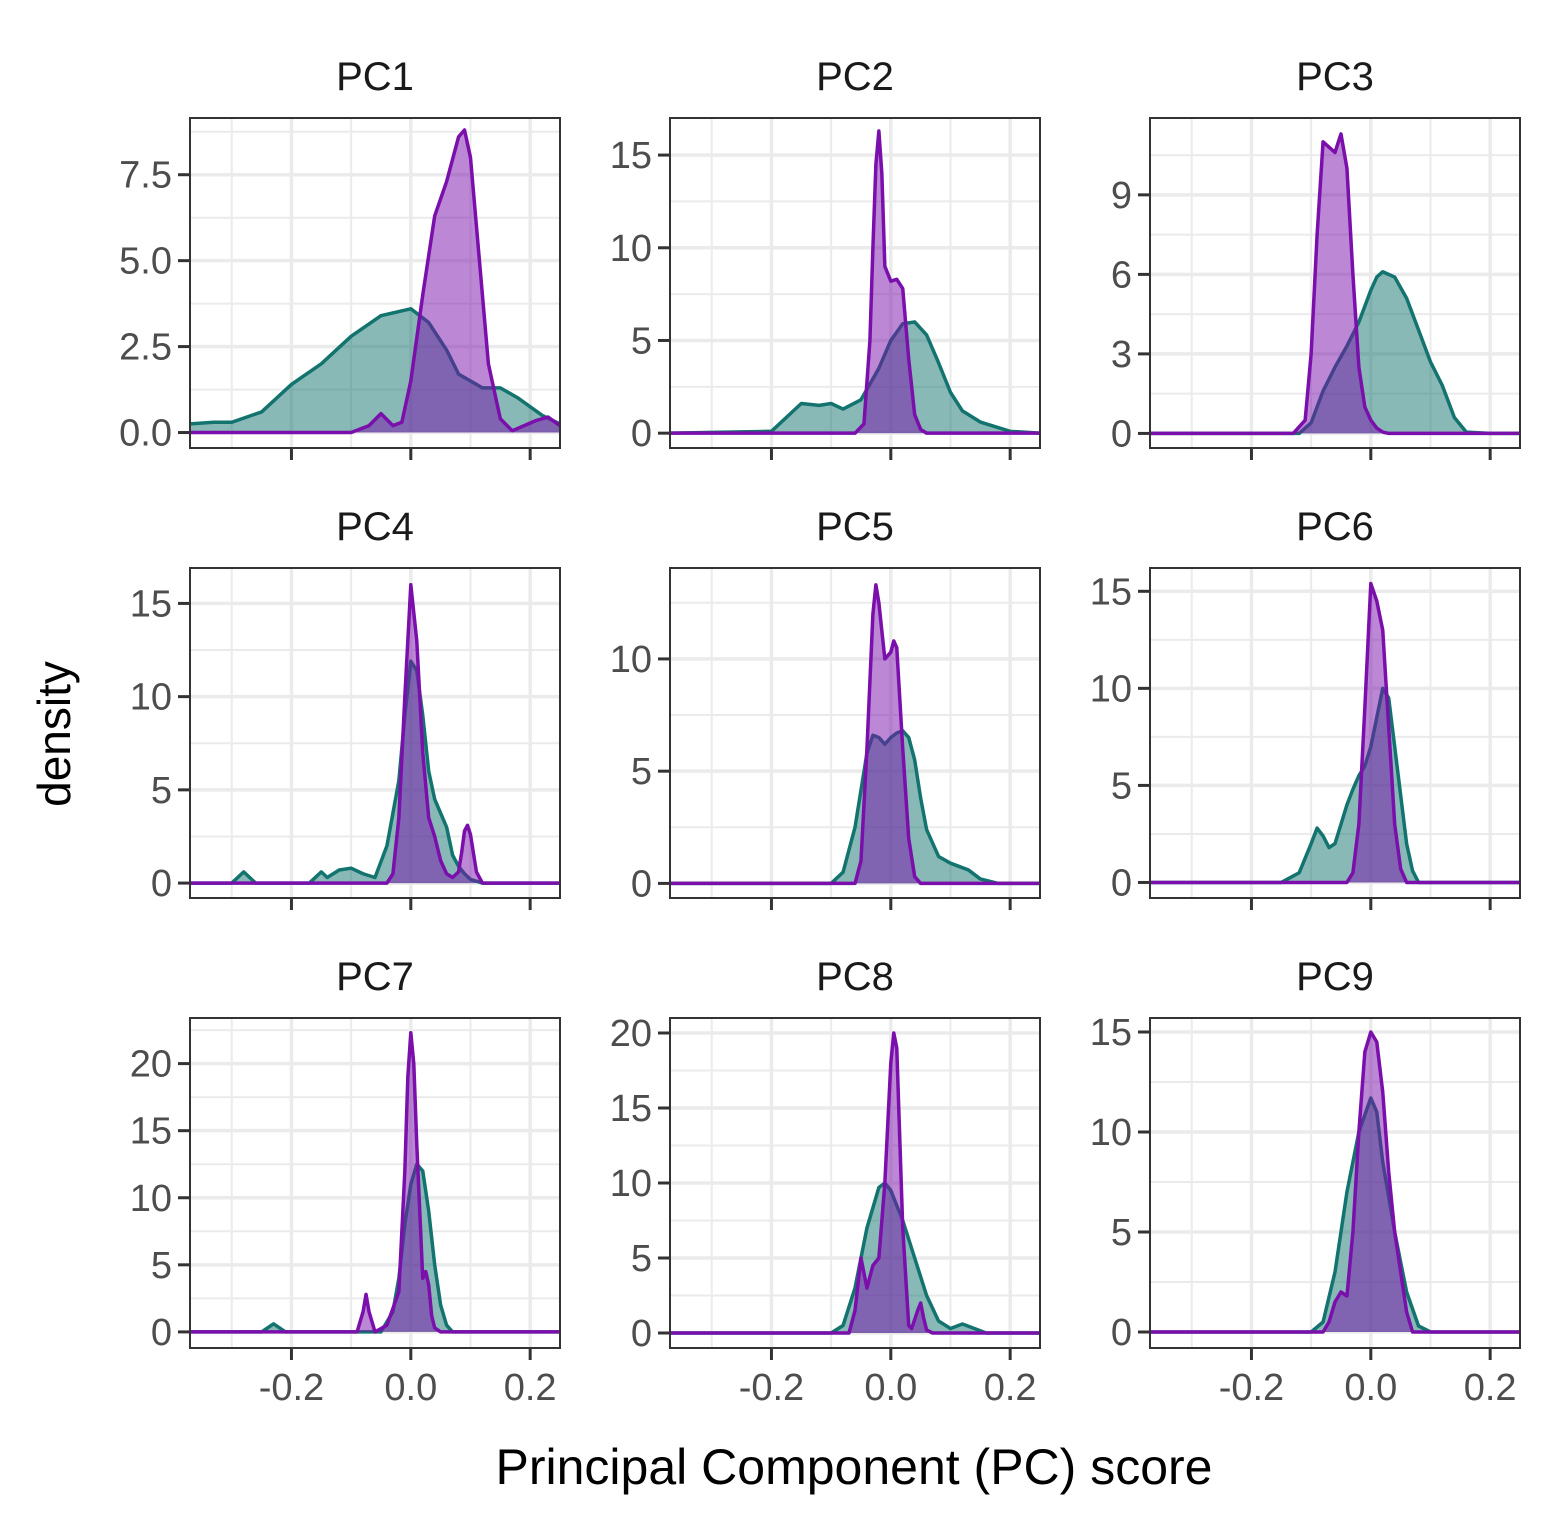 Image resolution: width=1549 pixels, height=1516 pixels. I want to click on x-axis-title: Principal Component (PC) score, so click(854, 1467).